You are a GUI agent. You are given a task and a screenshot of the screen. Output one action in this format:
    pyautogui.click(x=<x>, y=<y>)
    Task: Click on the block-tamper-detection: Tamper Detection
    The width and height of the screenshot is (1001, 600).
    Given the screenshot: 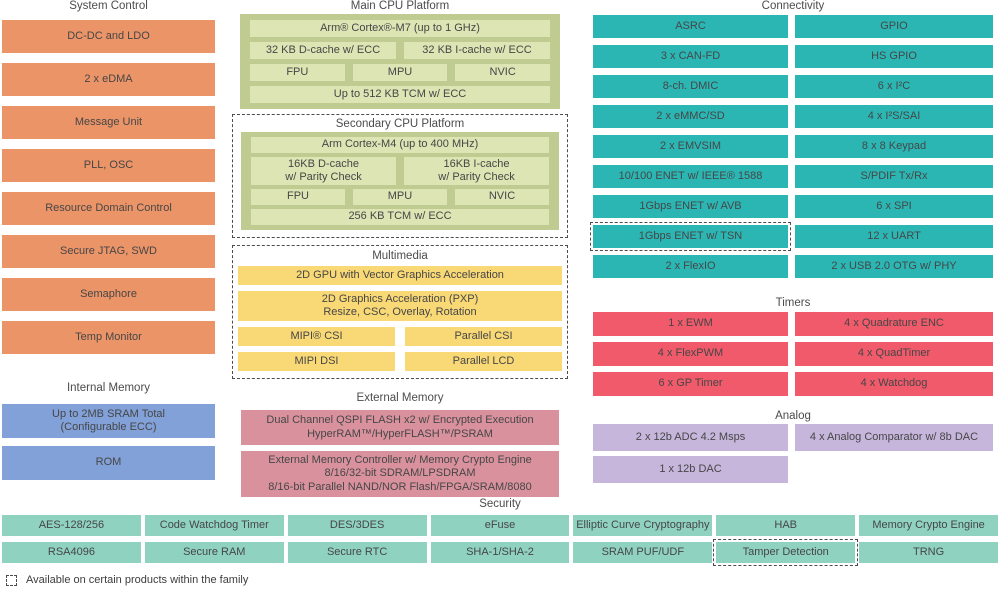 What is the action you would take?
    pyautogui.click(x=786, y=552)
    